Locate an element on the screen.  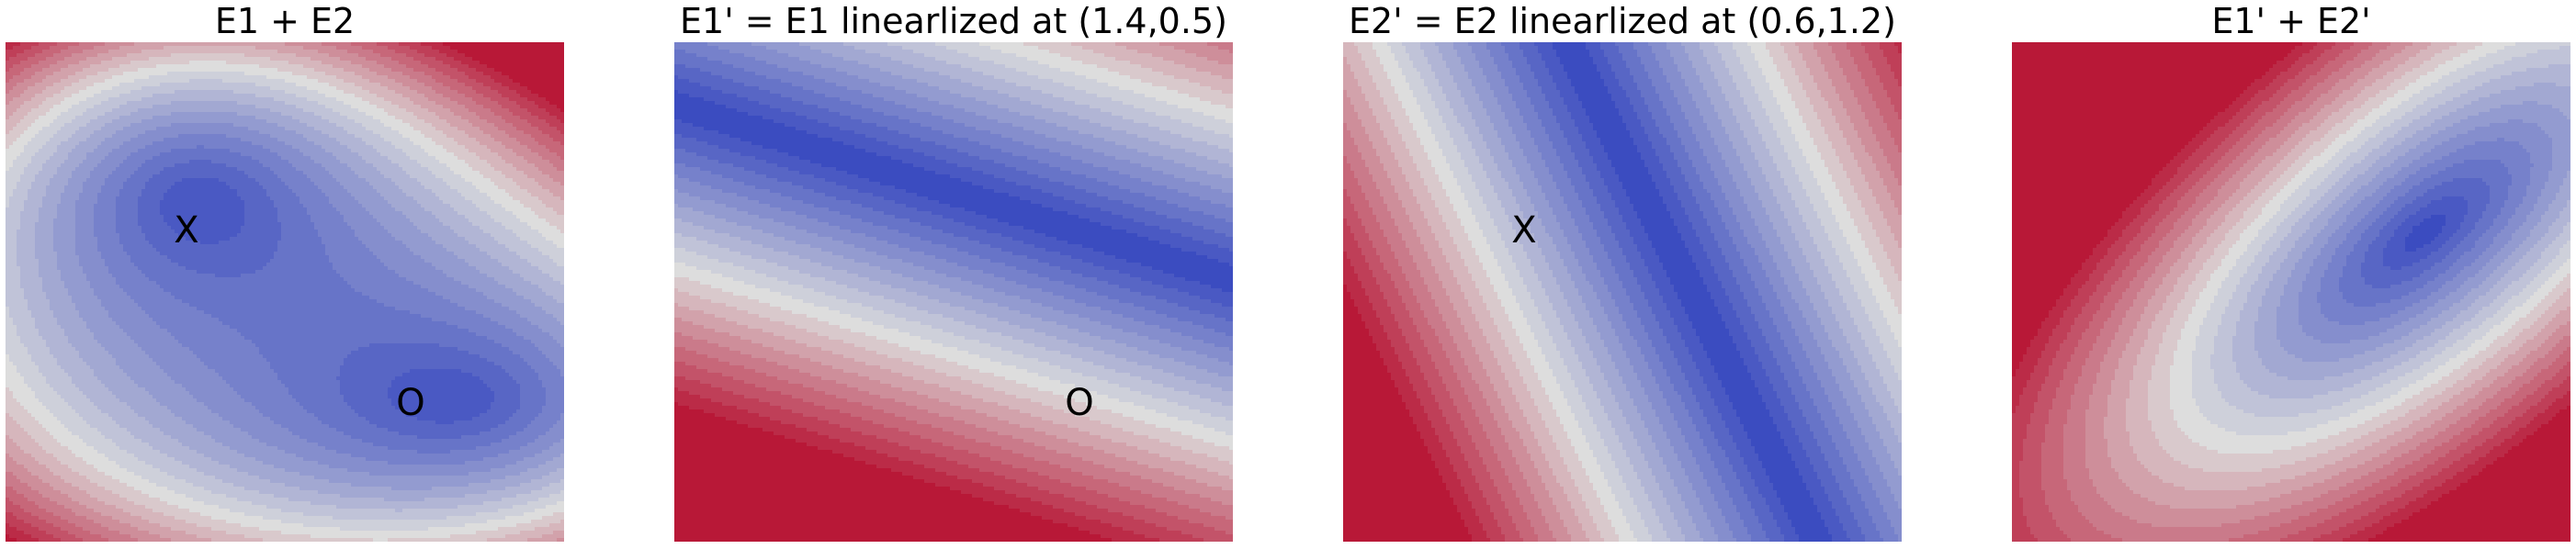
panel-title: E1 + E2 is located at coordinates (300, 21).